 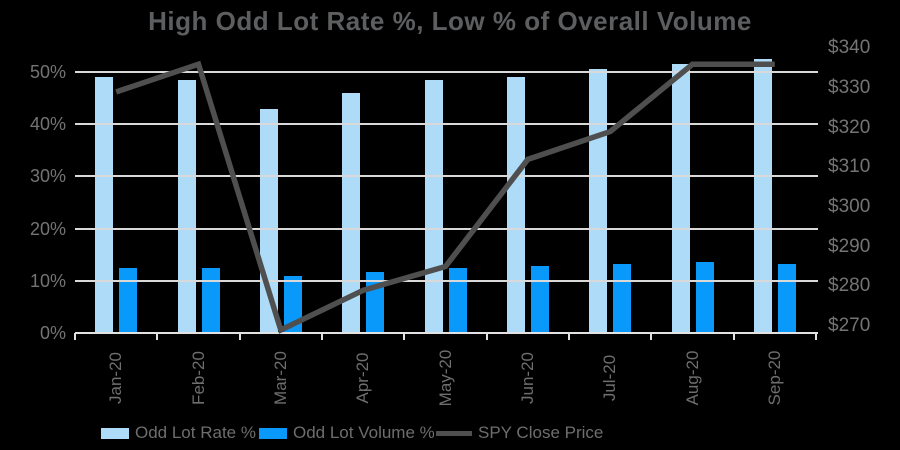 I want to click on left-axis-label-40: 40%, so click(x=47, y=124).